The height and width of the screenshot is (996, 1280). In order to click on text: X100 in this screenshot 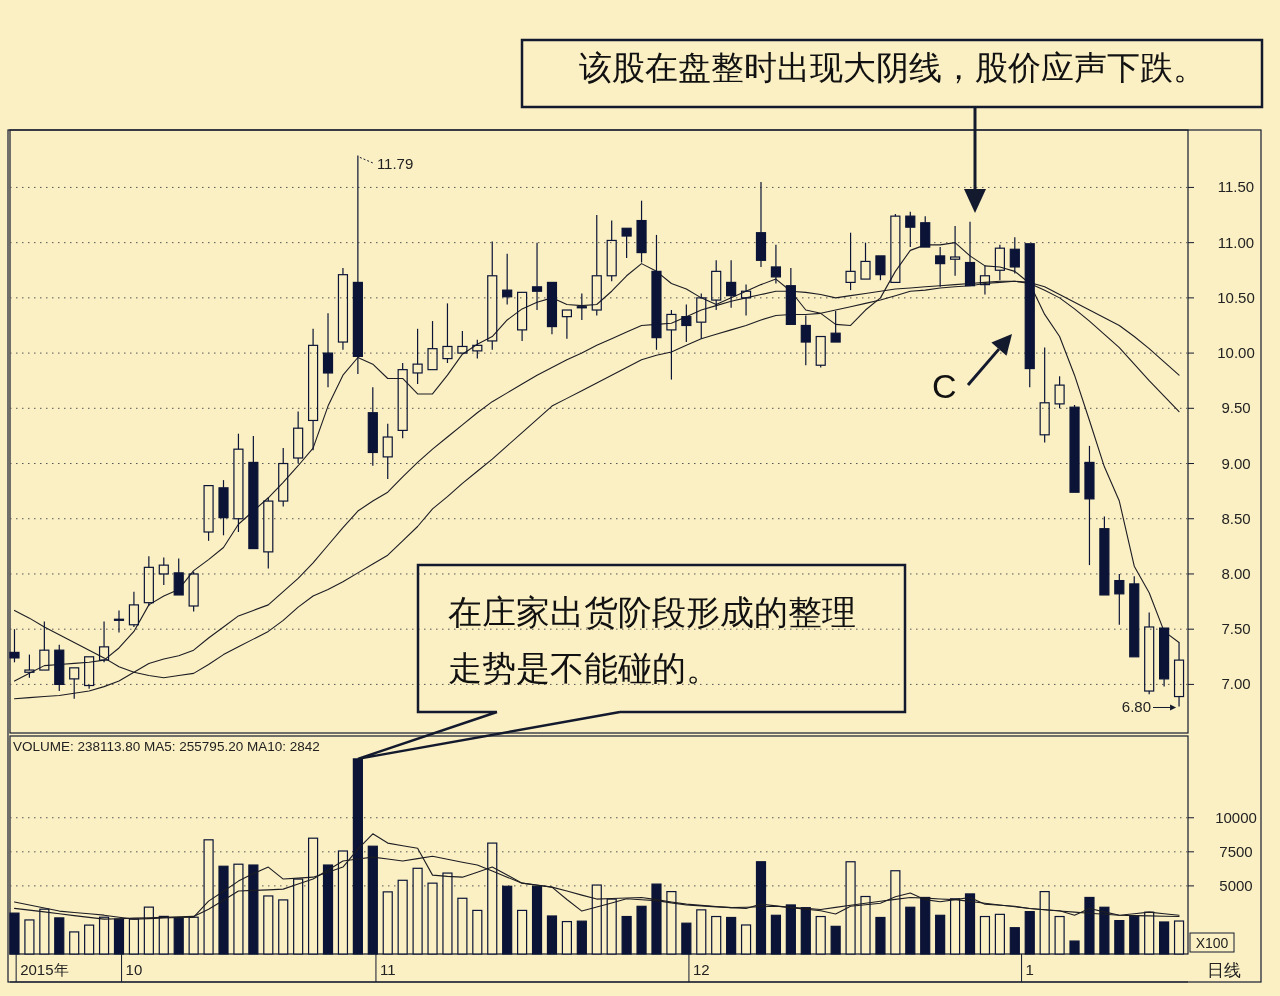, I will do `click(1212, 943)`.